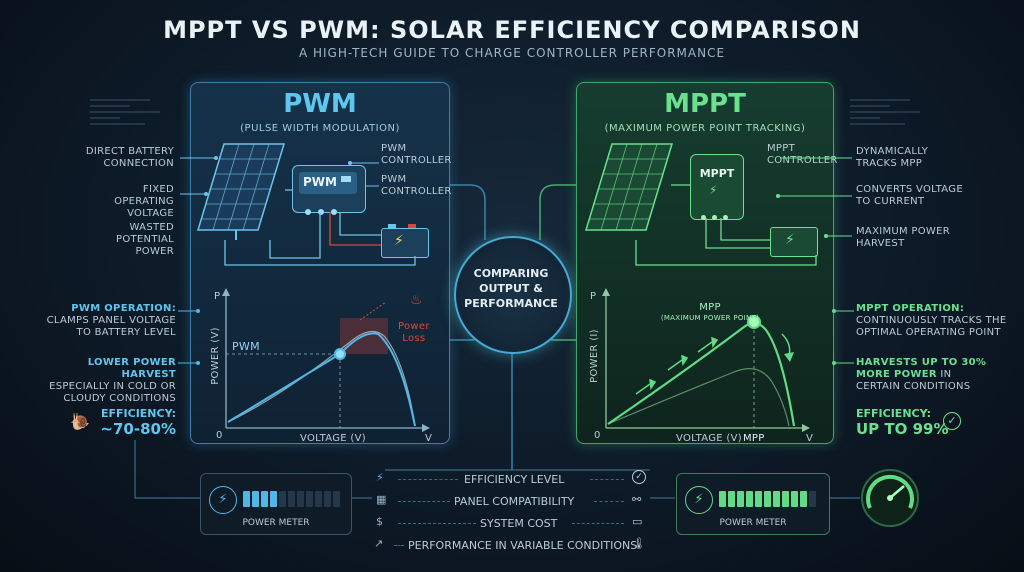 The width and height of the screenshot is (1024, 572). I want to click on pwm-side-leaders, so click(189, 337).